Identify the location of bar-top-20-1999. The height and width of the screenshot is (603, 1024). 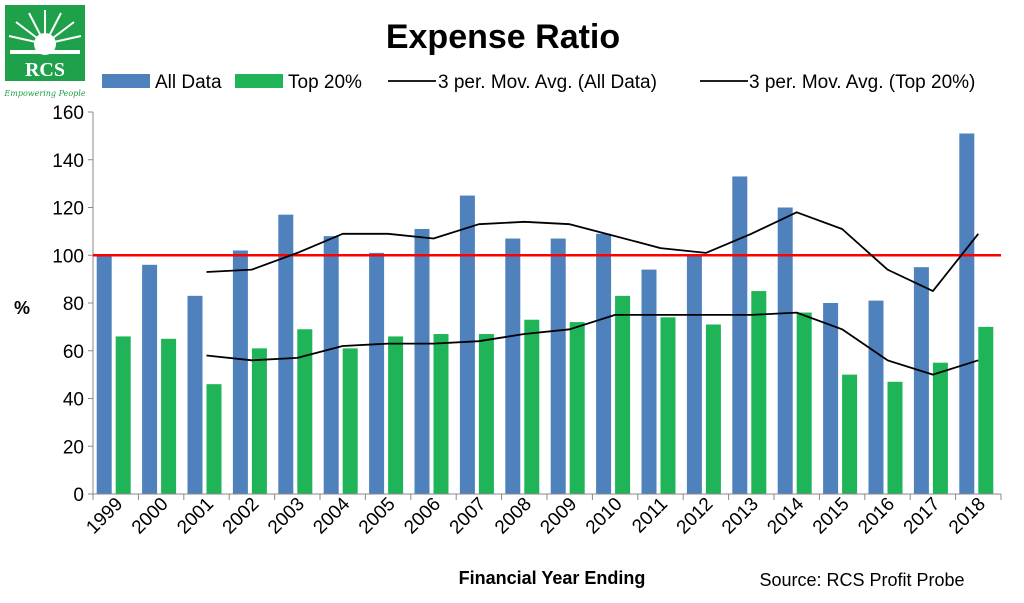
(123, 415).